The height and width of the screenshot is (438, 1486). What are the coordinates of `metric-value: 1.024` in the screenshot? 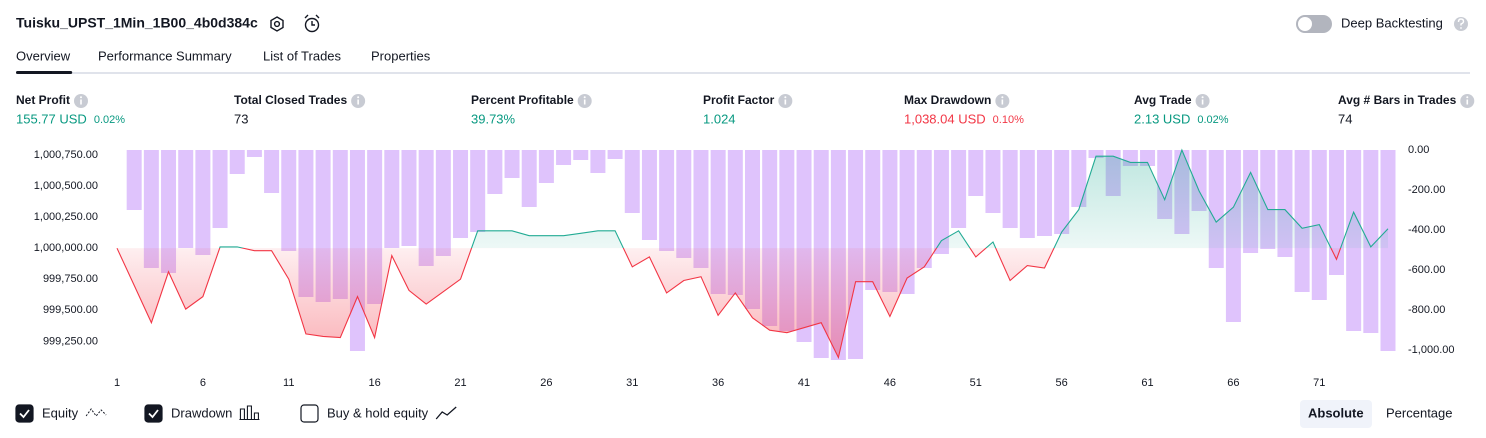 It's located at (719, 118).